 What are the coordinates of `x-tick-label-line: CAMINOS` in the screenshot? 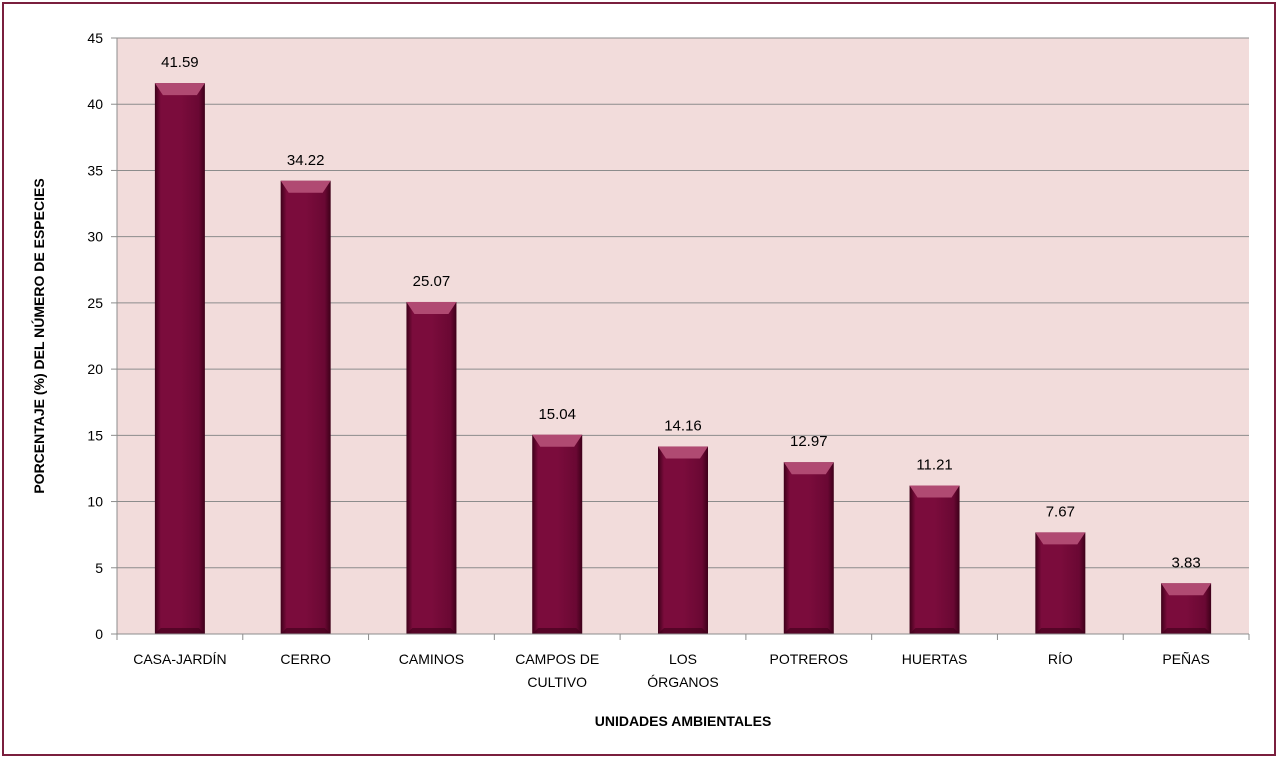 It's located at (431, 659).